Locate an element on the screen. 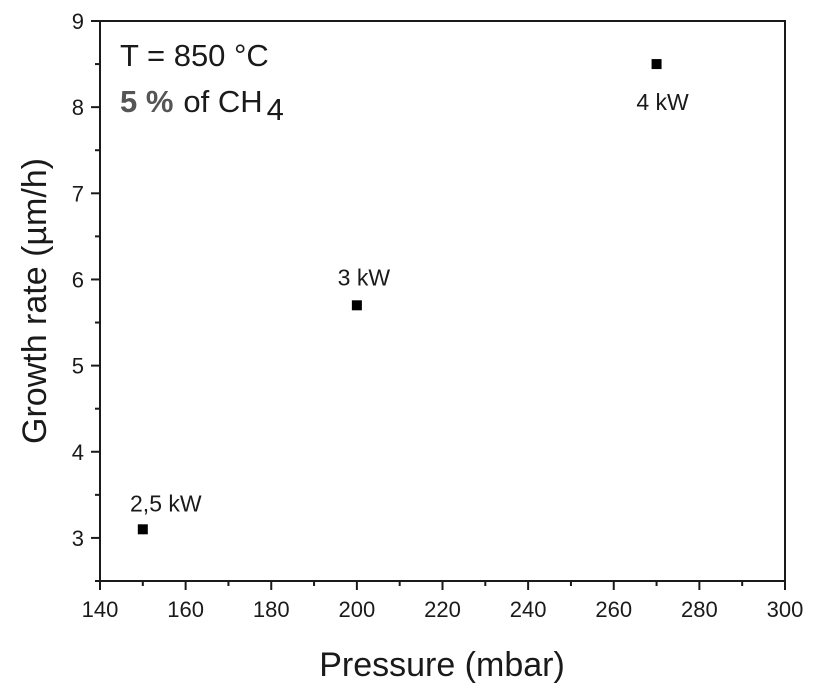 The height and width of the screenshot is (689, 816). x-tick-label: 240 is located at coordinates (528, 609).